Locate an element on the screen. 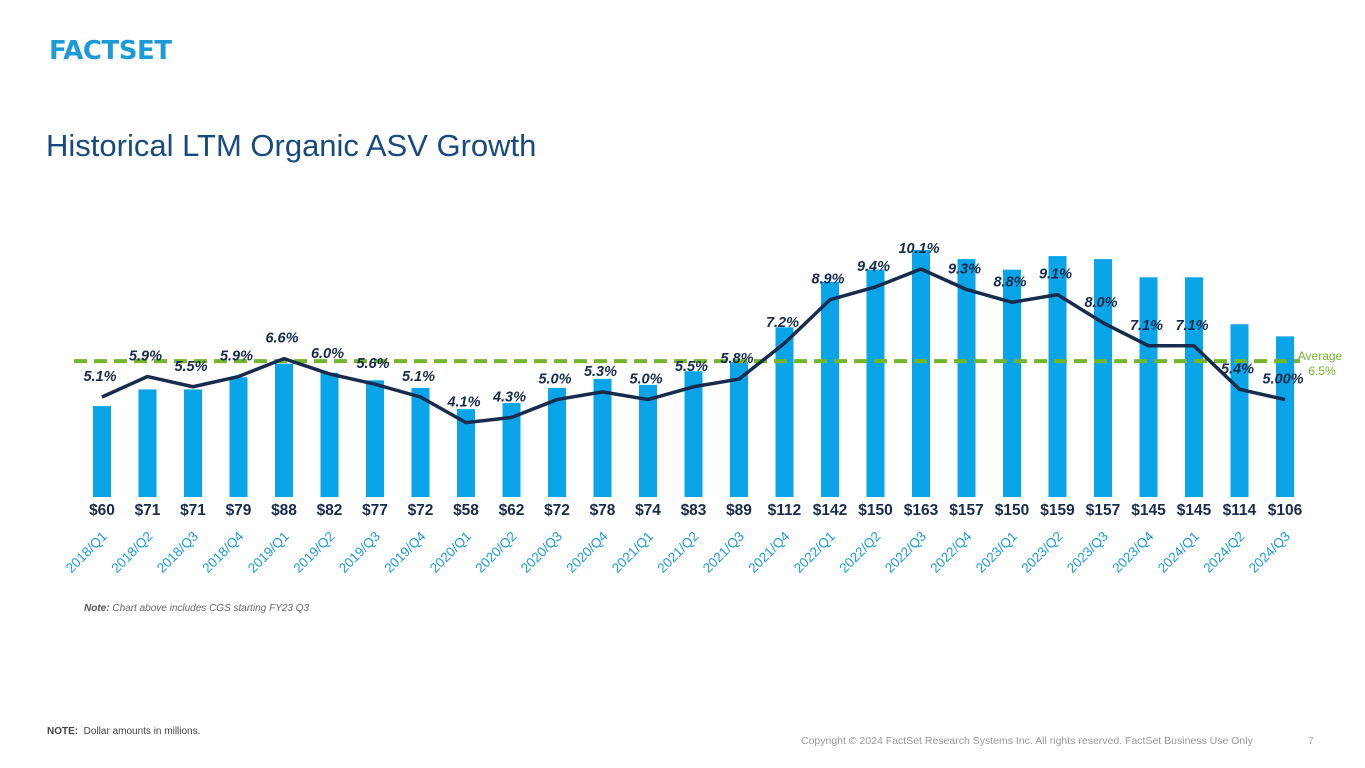 The width and height of the screenshot is (1365, 768). category-label: 2021/Q3 is located at coordinates (723, 552).